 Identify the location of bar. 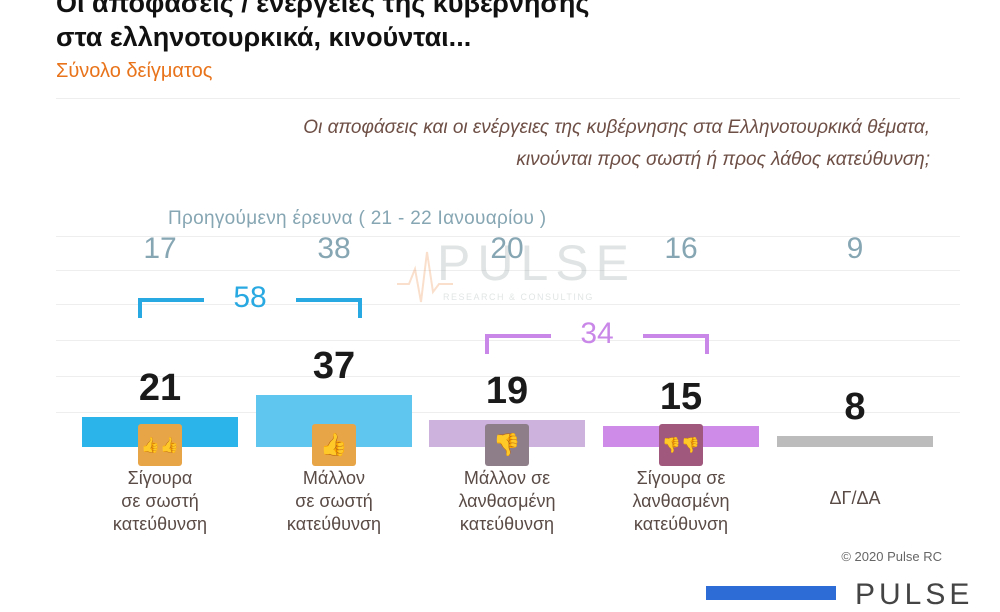
(855, 441).